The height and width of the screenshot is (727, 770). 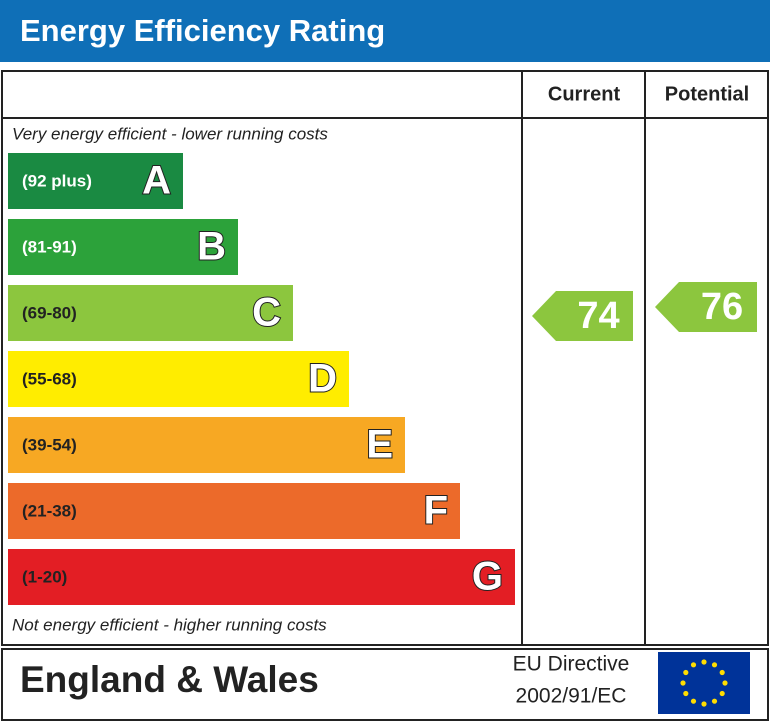 What do you see at coordinates (487, 577) in the screenshot?
I see `band-letter: G` at bounding box center [487, 577].